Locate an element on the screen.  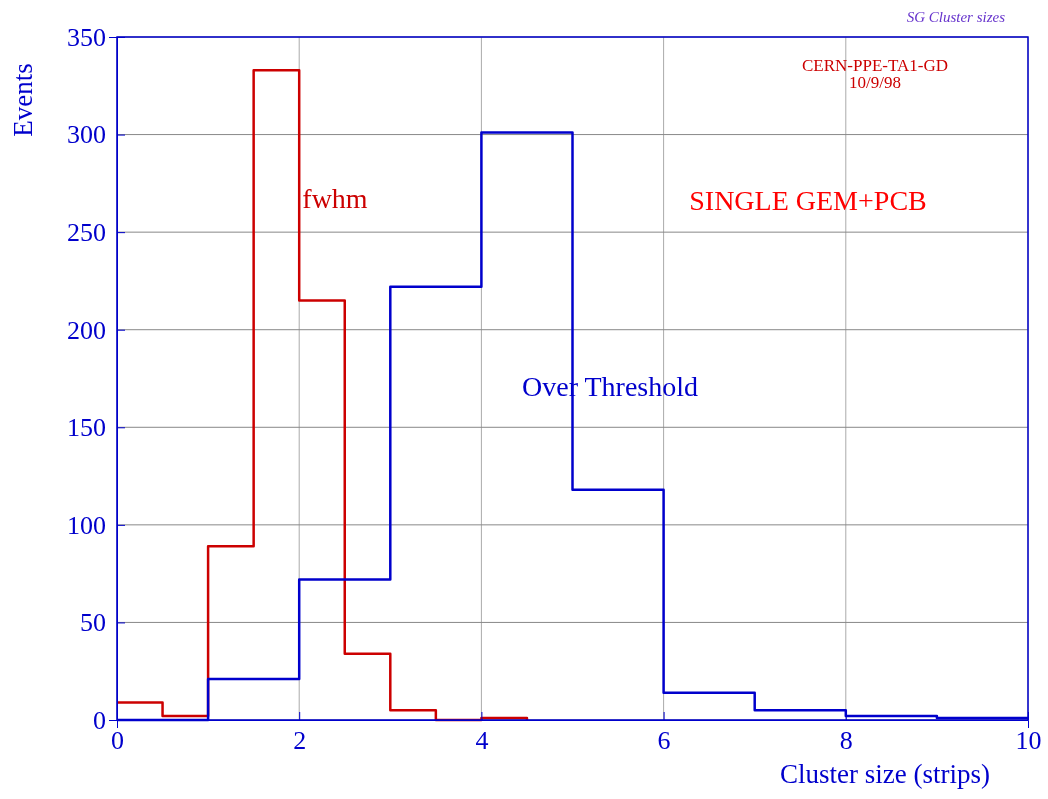
y-axis-title: Events is located at coordinates (23, 100).